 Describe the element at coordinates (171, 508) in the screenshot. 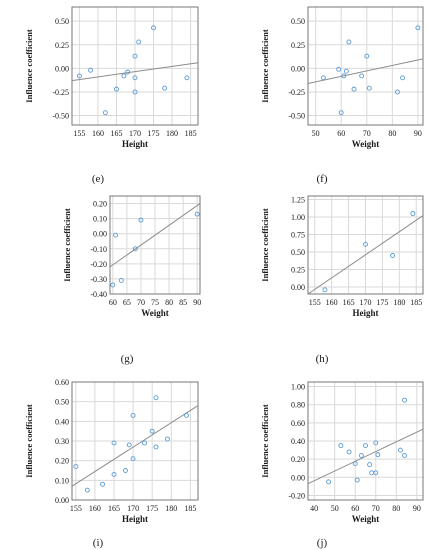

I see `x-tick-label: 180` at that location.